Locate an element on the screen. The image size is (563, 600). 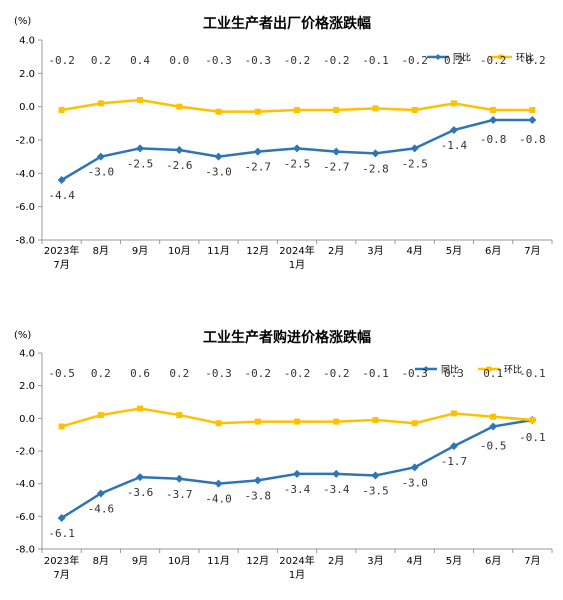
data-label: -0.8 is located at coordinates (532, 139).